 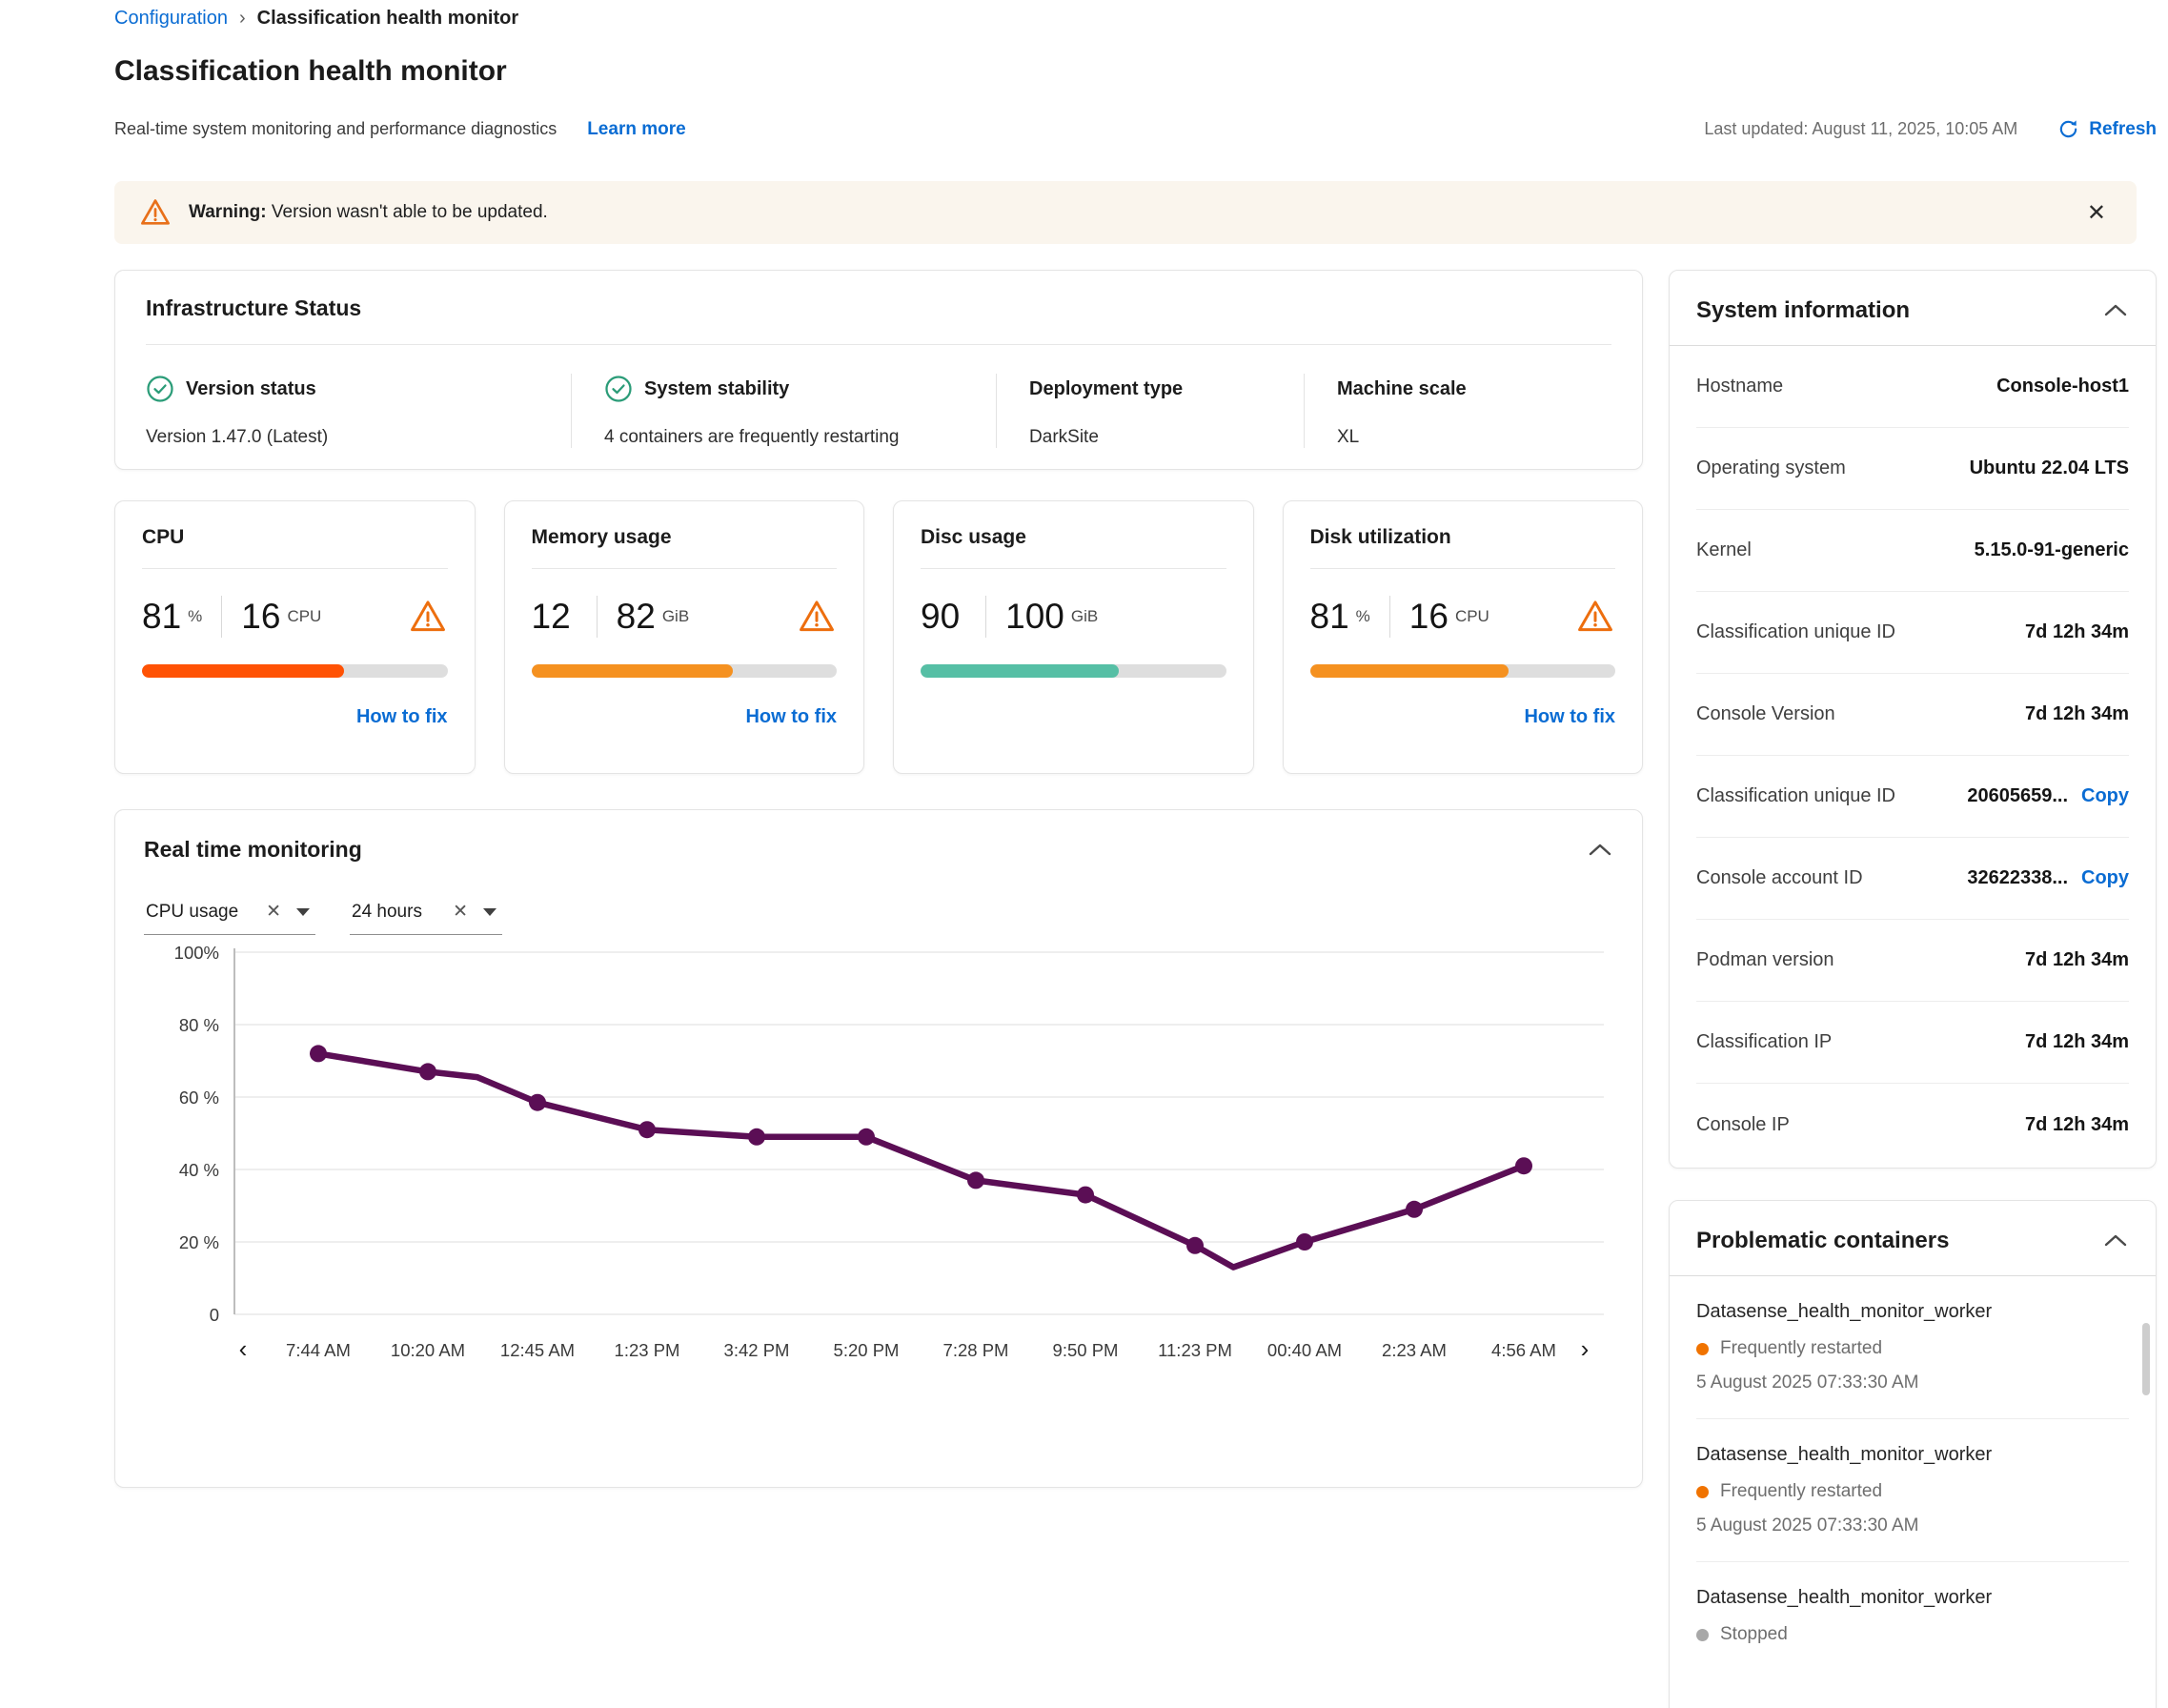 What do you see at coordinates (1913, 715) in the screenshot?
I see `sysinfo-row-console-version: Console Version 7d 12h 34m` at bounding box center [1913, 715].